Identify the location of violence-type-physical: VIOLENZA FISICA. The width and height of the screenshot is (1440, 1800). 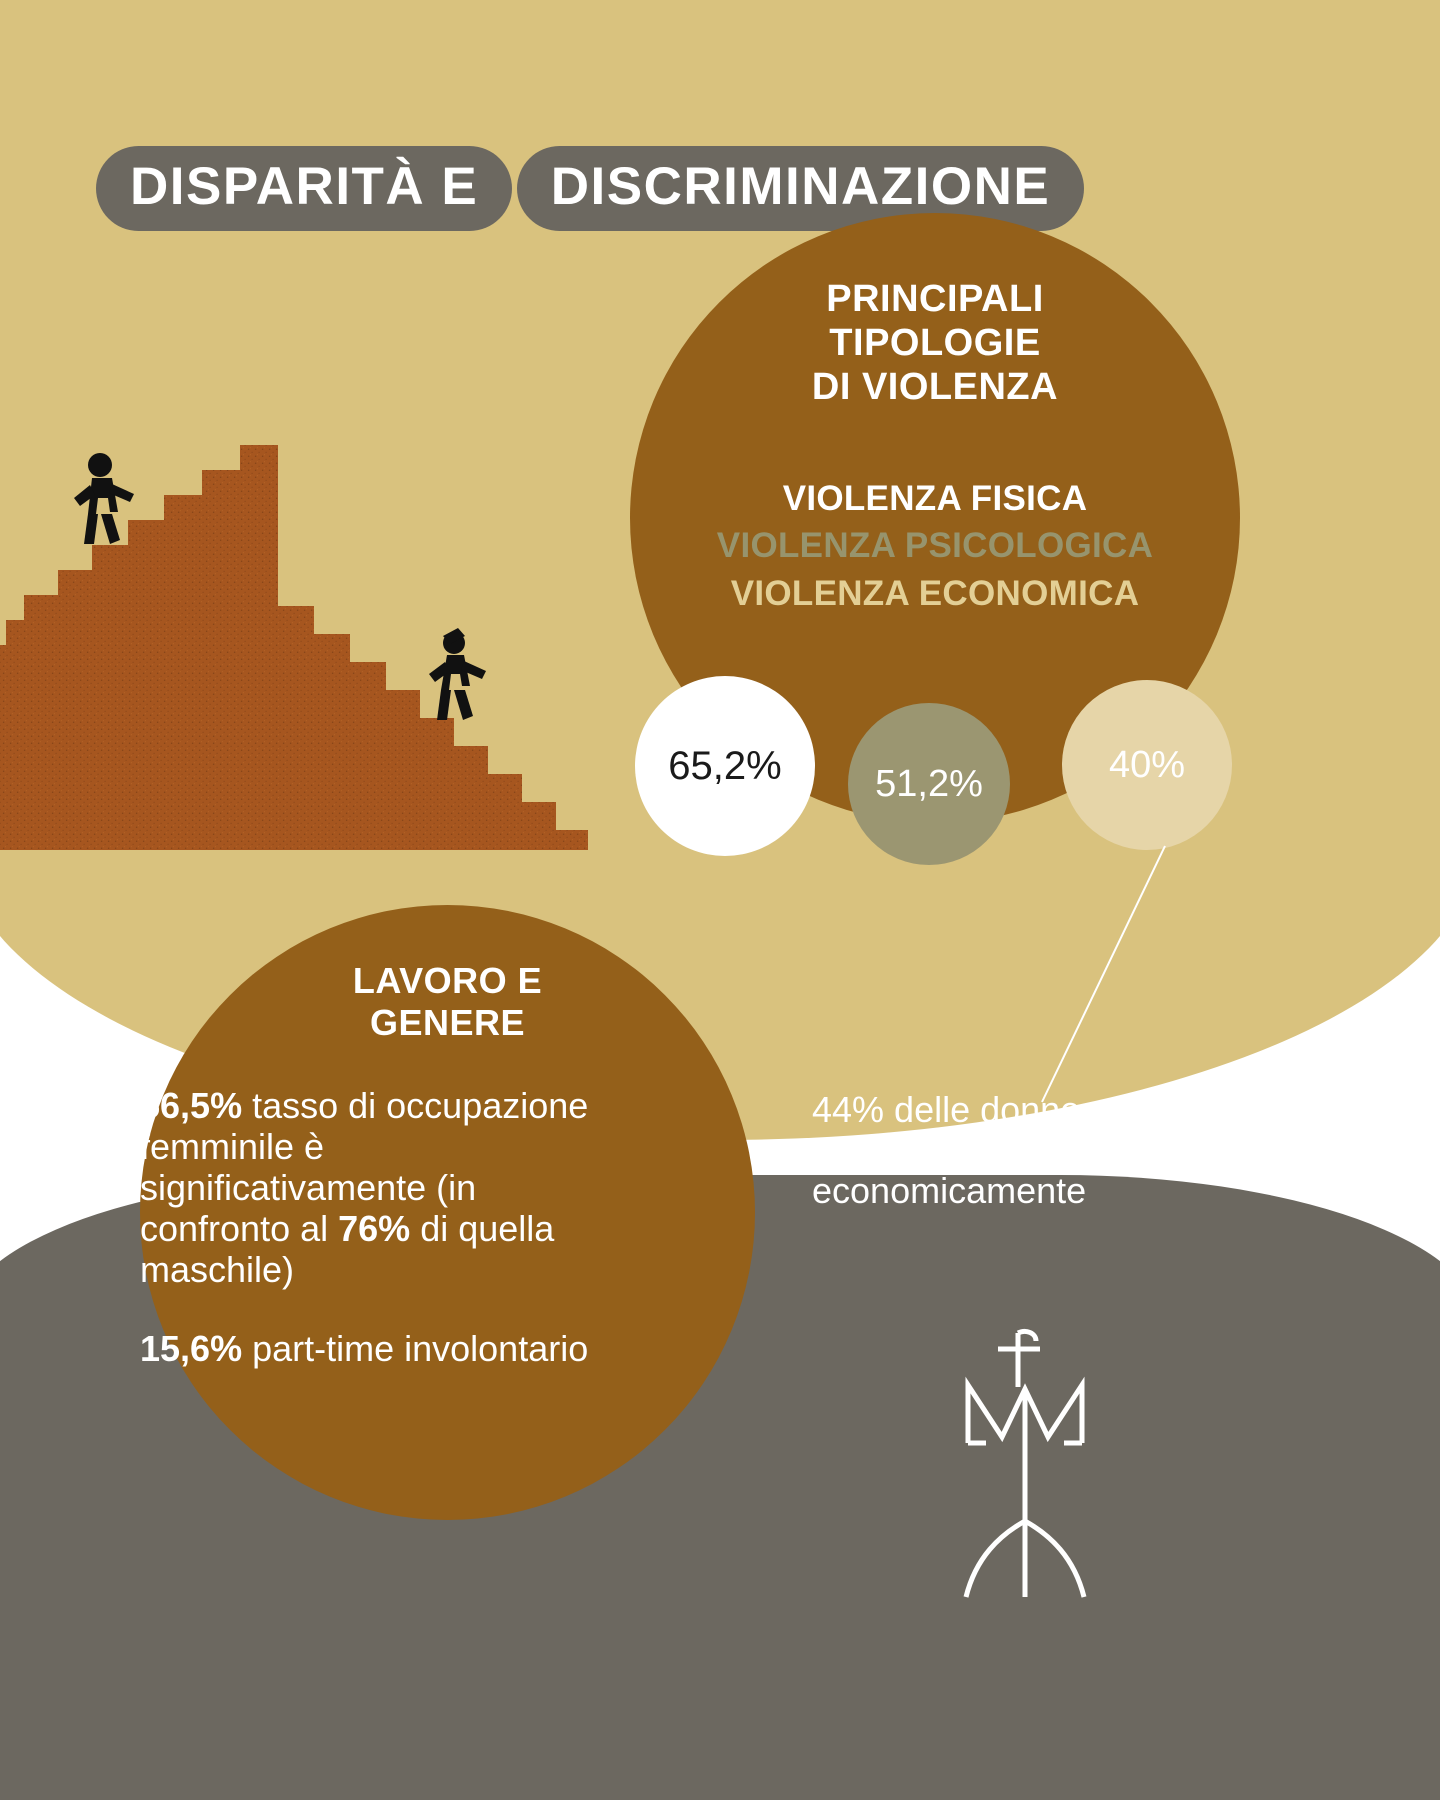
(935, 498).